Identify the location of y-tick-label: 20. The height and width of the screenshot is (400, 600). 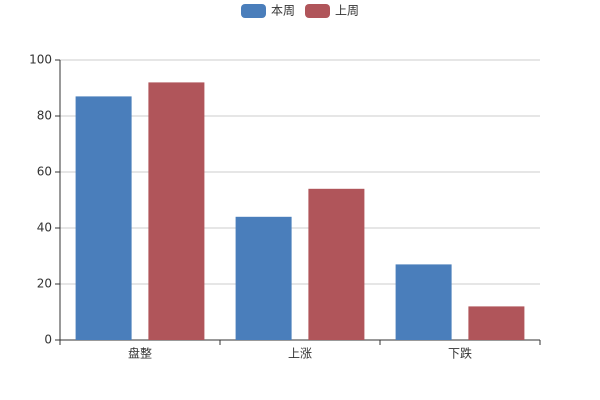
(44, 284).